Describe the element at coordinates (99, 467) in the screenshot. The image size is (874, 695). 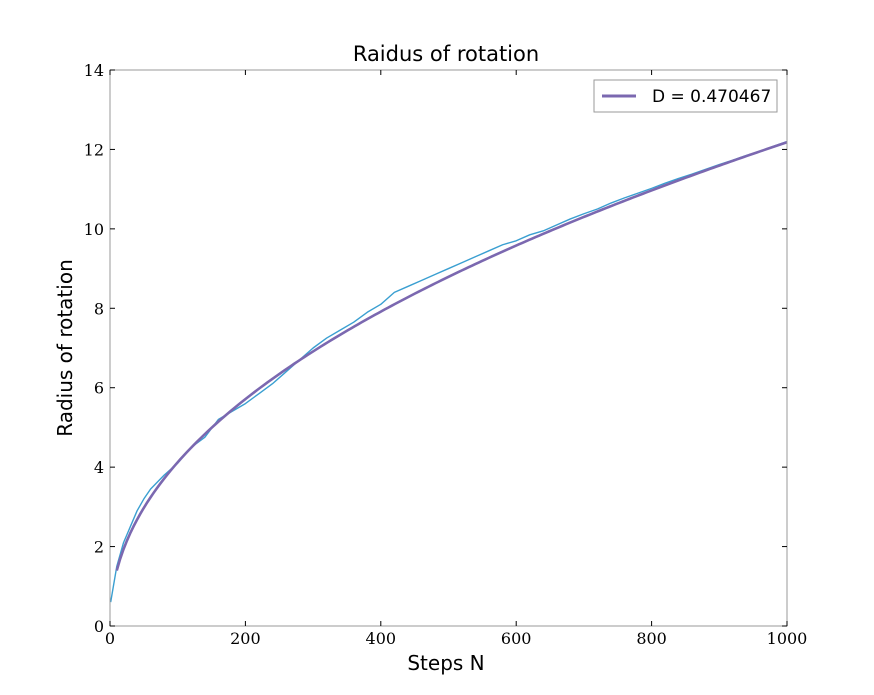
I see `y-tick-label: 4` at that location.